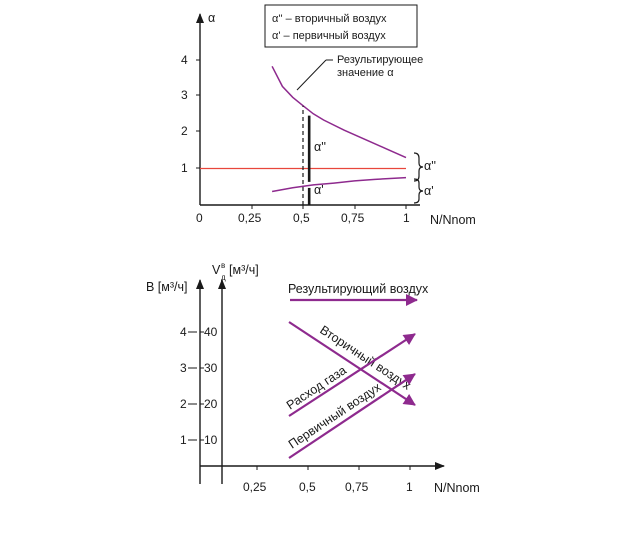  What do you see at coordinates (320, 147) in the screenshot?
I see `alpha2-mid-label: α''` at bounding box center [320, 147].